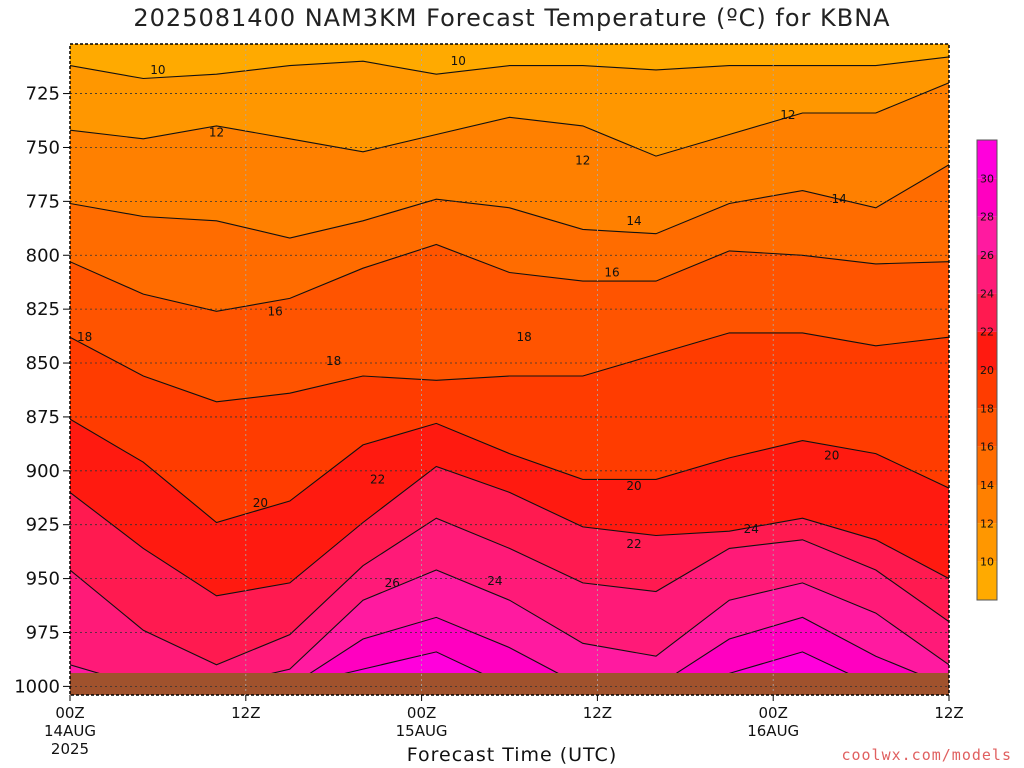  What do you see at coordinates (987, 255) in the screenshot?
I see `colorbar-label: 26` at bounding box center [987, 255].